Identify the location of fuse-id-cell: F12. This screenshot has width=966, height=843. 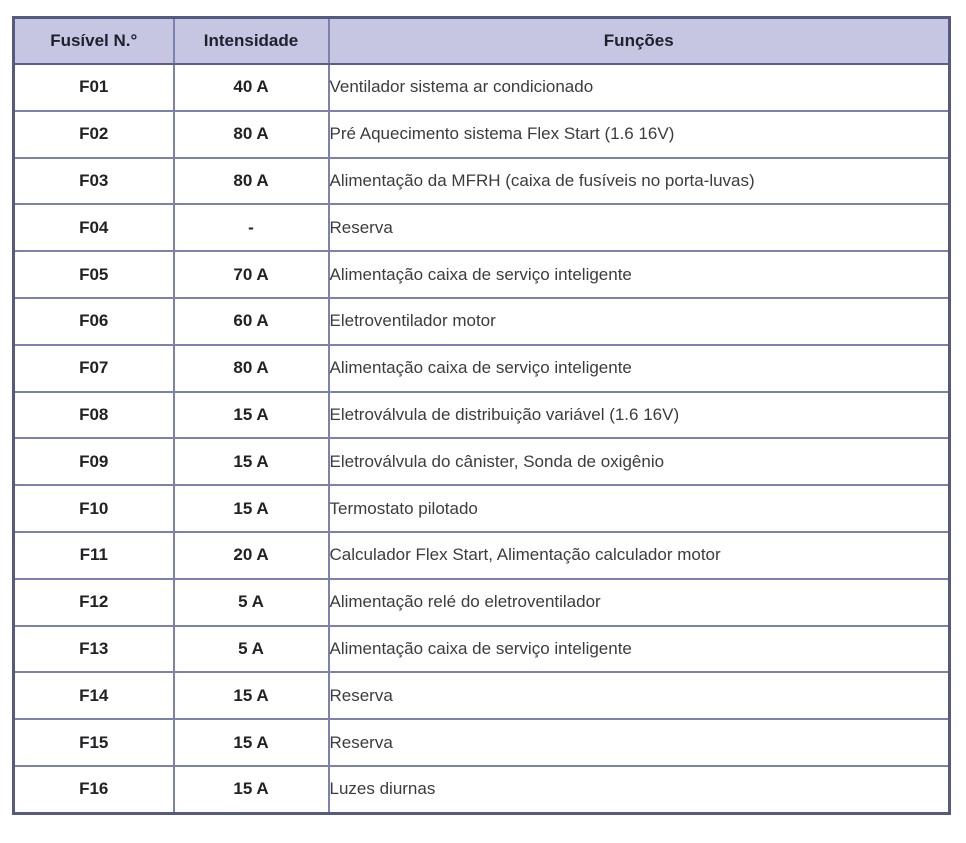
(93, 602).